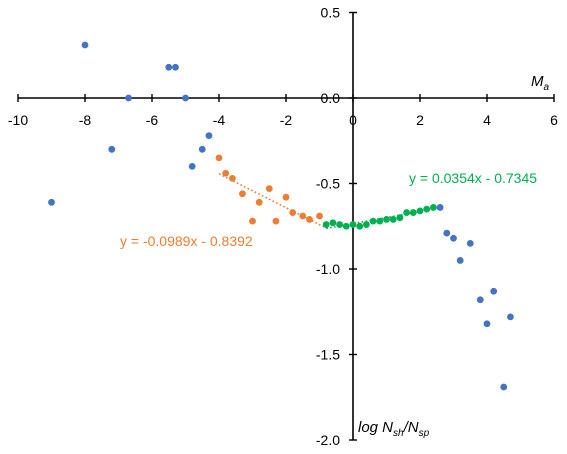  Describe the element at coordinates (286, 120) in the screenshot. I see `x-tick-label: -2` at that location.